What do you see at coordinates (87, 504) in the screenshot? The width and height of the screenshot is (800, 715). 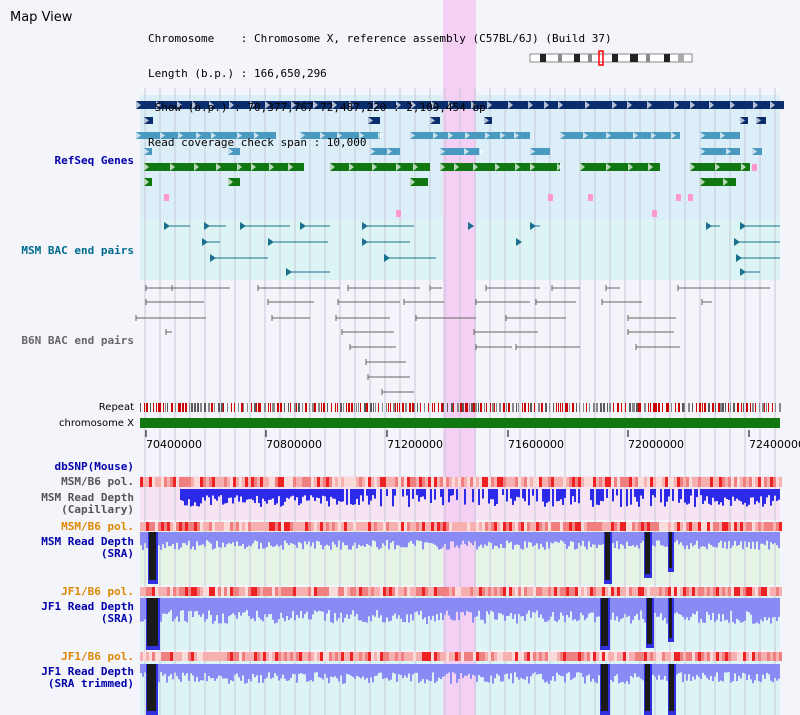 I see `track-label-msm-depth-capillary: MSM Read Depth (Capillary)` at bounding box center [87, 504].